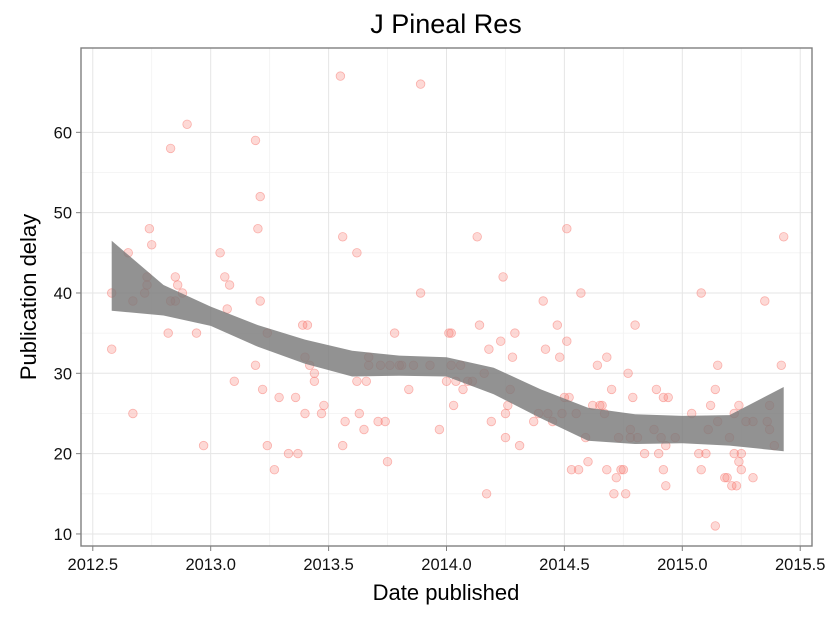 This screenshot has width=825, height=618. What do you see at coordinates (63, 535) in the screenshot?
I see `y-tick-label: 10` at bounding box center [63, 535].